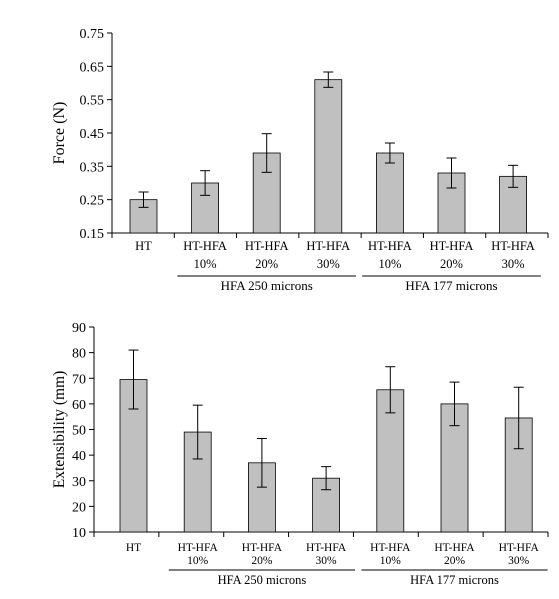  Describe the element at coordinates (59, 430) in the screenshot. I see `y-axis-label: Extensibility (mm)` at that location.